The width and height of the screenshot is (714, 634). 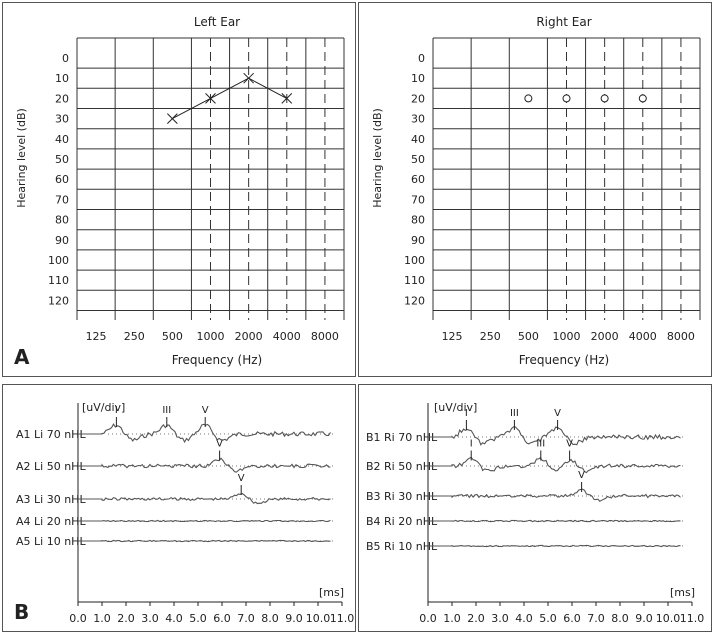 What do you see at coordinates (402, 546) in the screenshot?
I see `trace-label: B5 Ri 10 nHL` at bounding box center [402, 546].